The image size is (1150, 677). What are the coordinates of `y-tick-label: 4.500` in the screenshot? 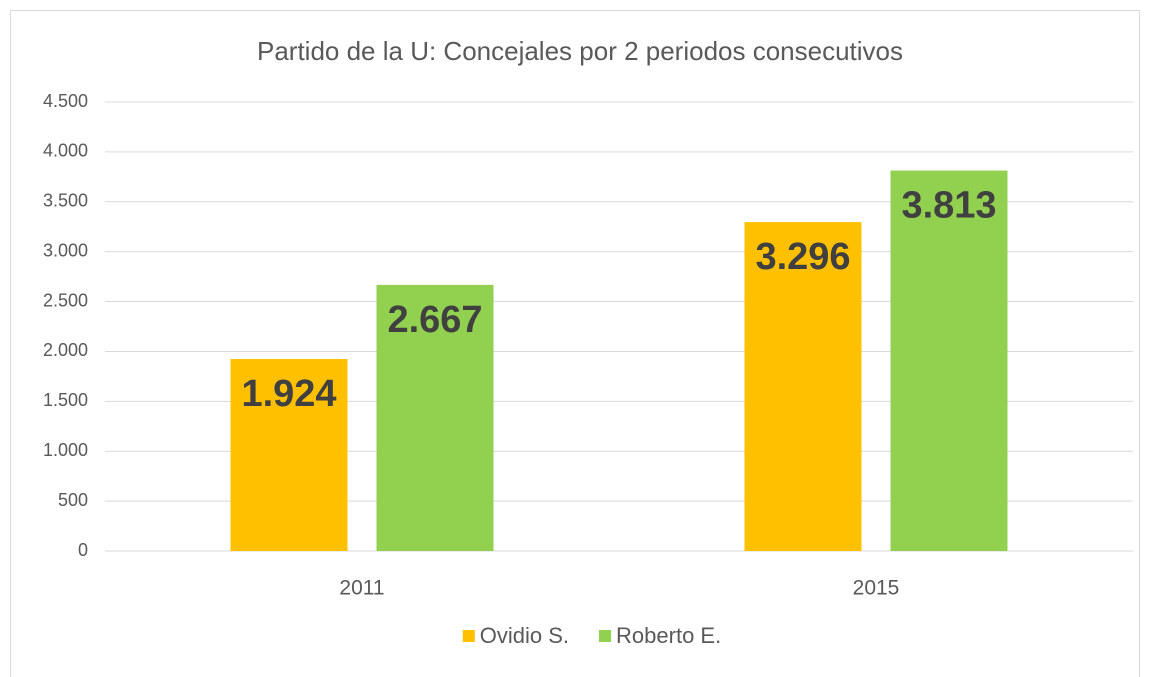 It's located at (65, 101).